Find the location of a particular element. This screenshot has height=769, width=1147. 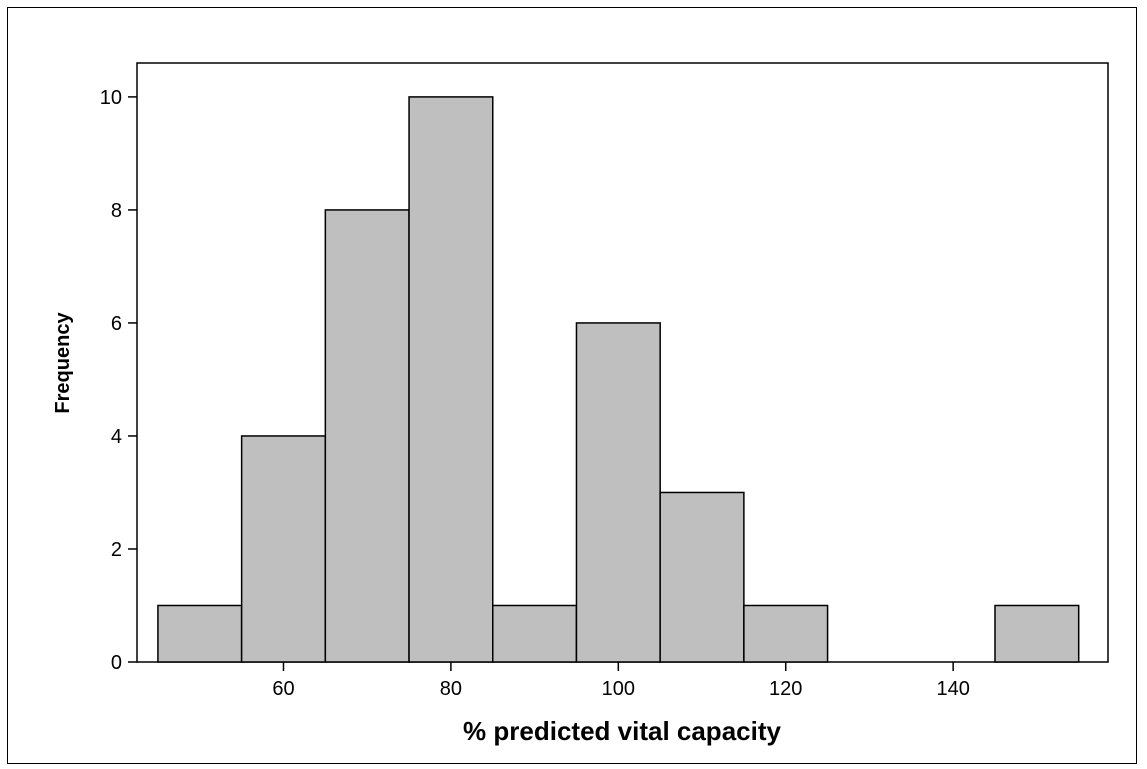

y-tick-label: 6 is located at coordinates (116, 324).